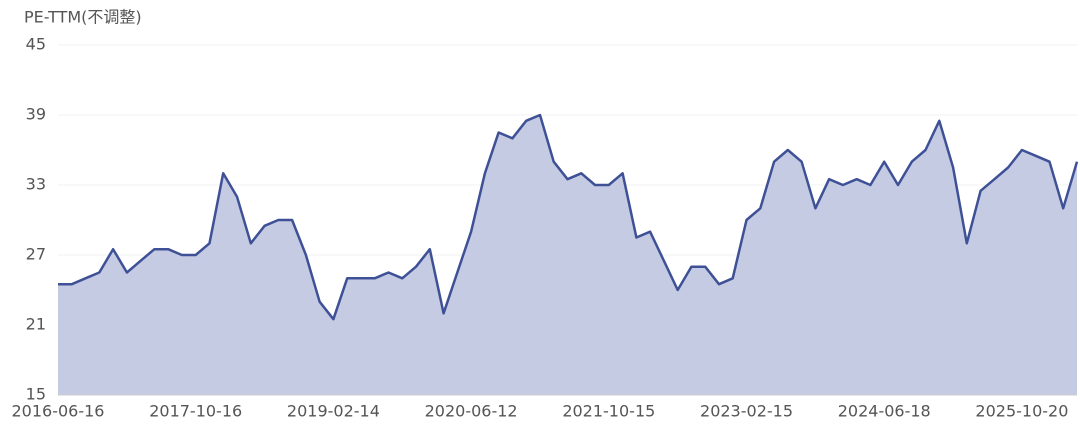 This screenshot has width=1080, height=438. What do you see at coordinates (83, 17) in the screenshot?
I see `chart-title: PE-TTM(不调整)` at bounding box center [83, 17].